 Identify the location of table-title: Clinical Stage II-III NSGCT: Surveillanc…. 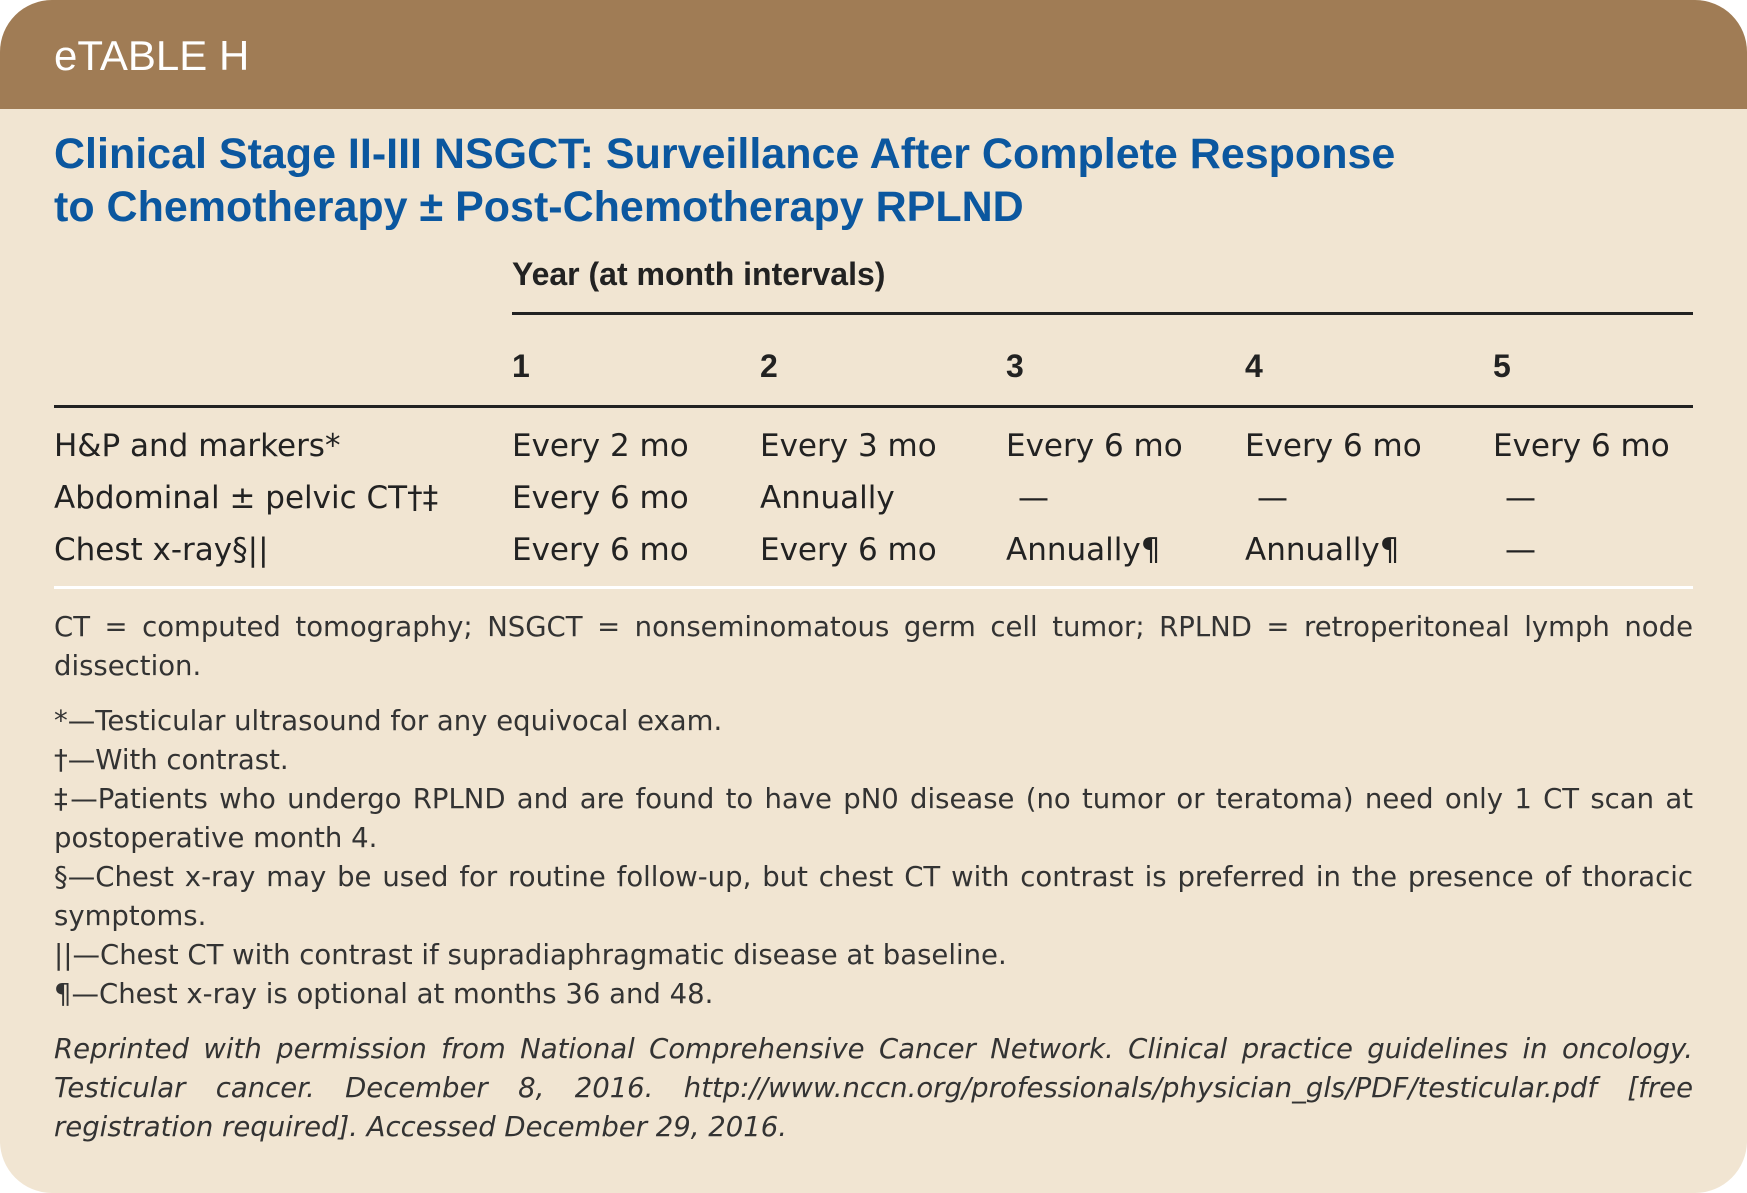
(724, 181).